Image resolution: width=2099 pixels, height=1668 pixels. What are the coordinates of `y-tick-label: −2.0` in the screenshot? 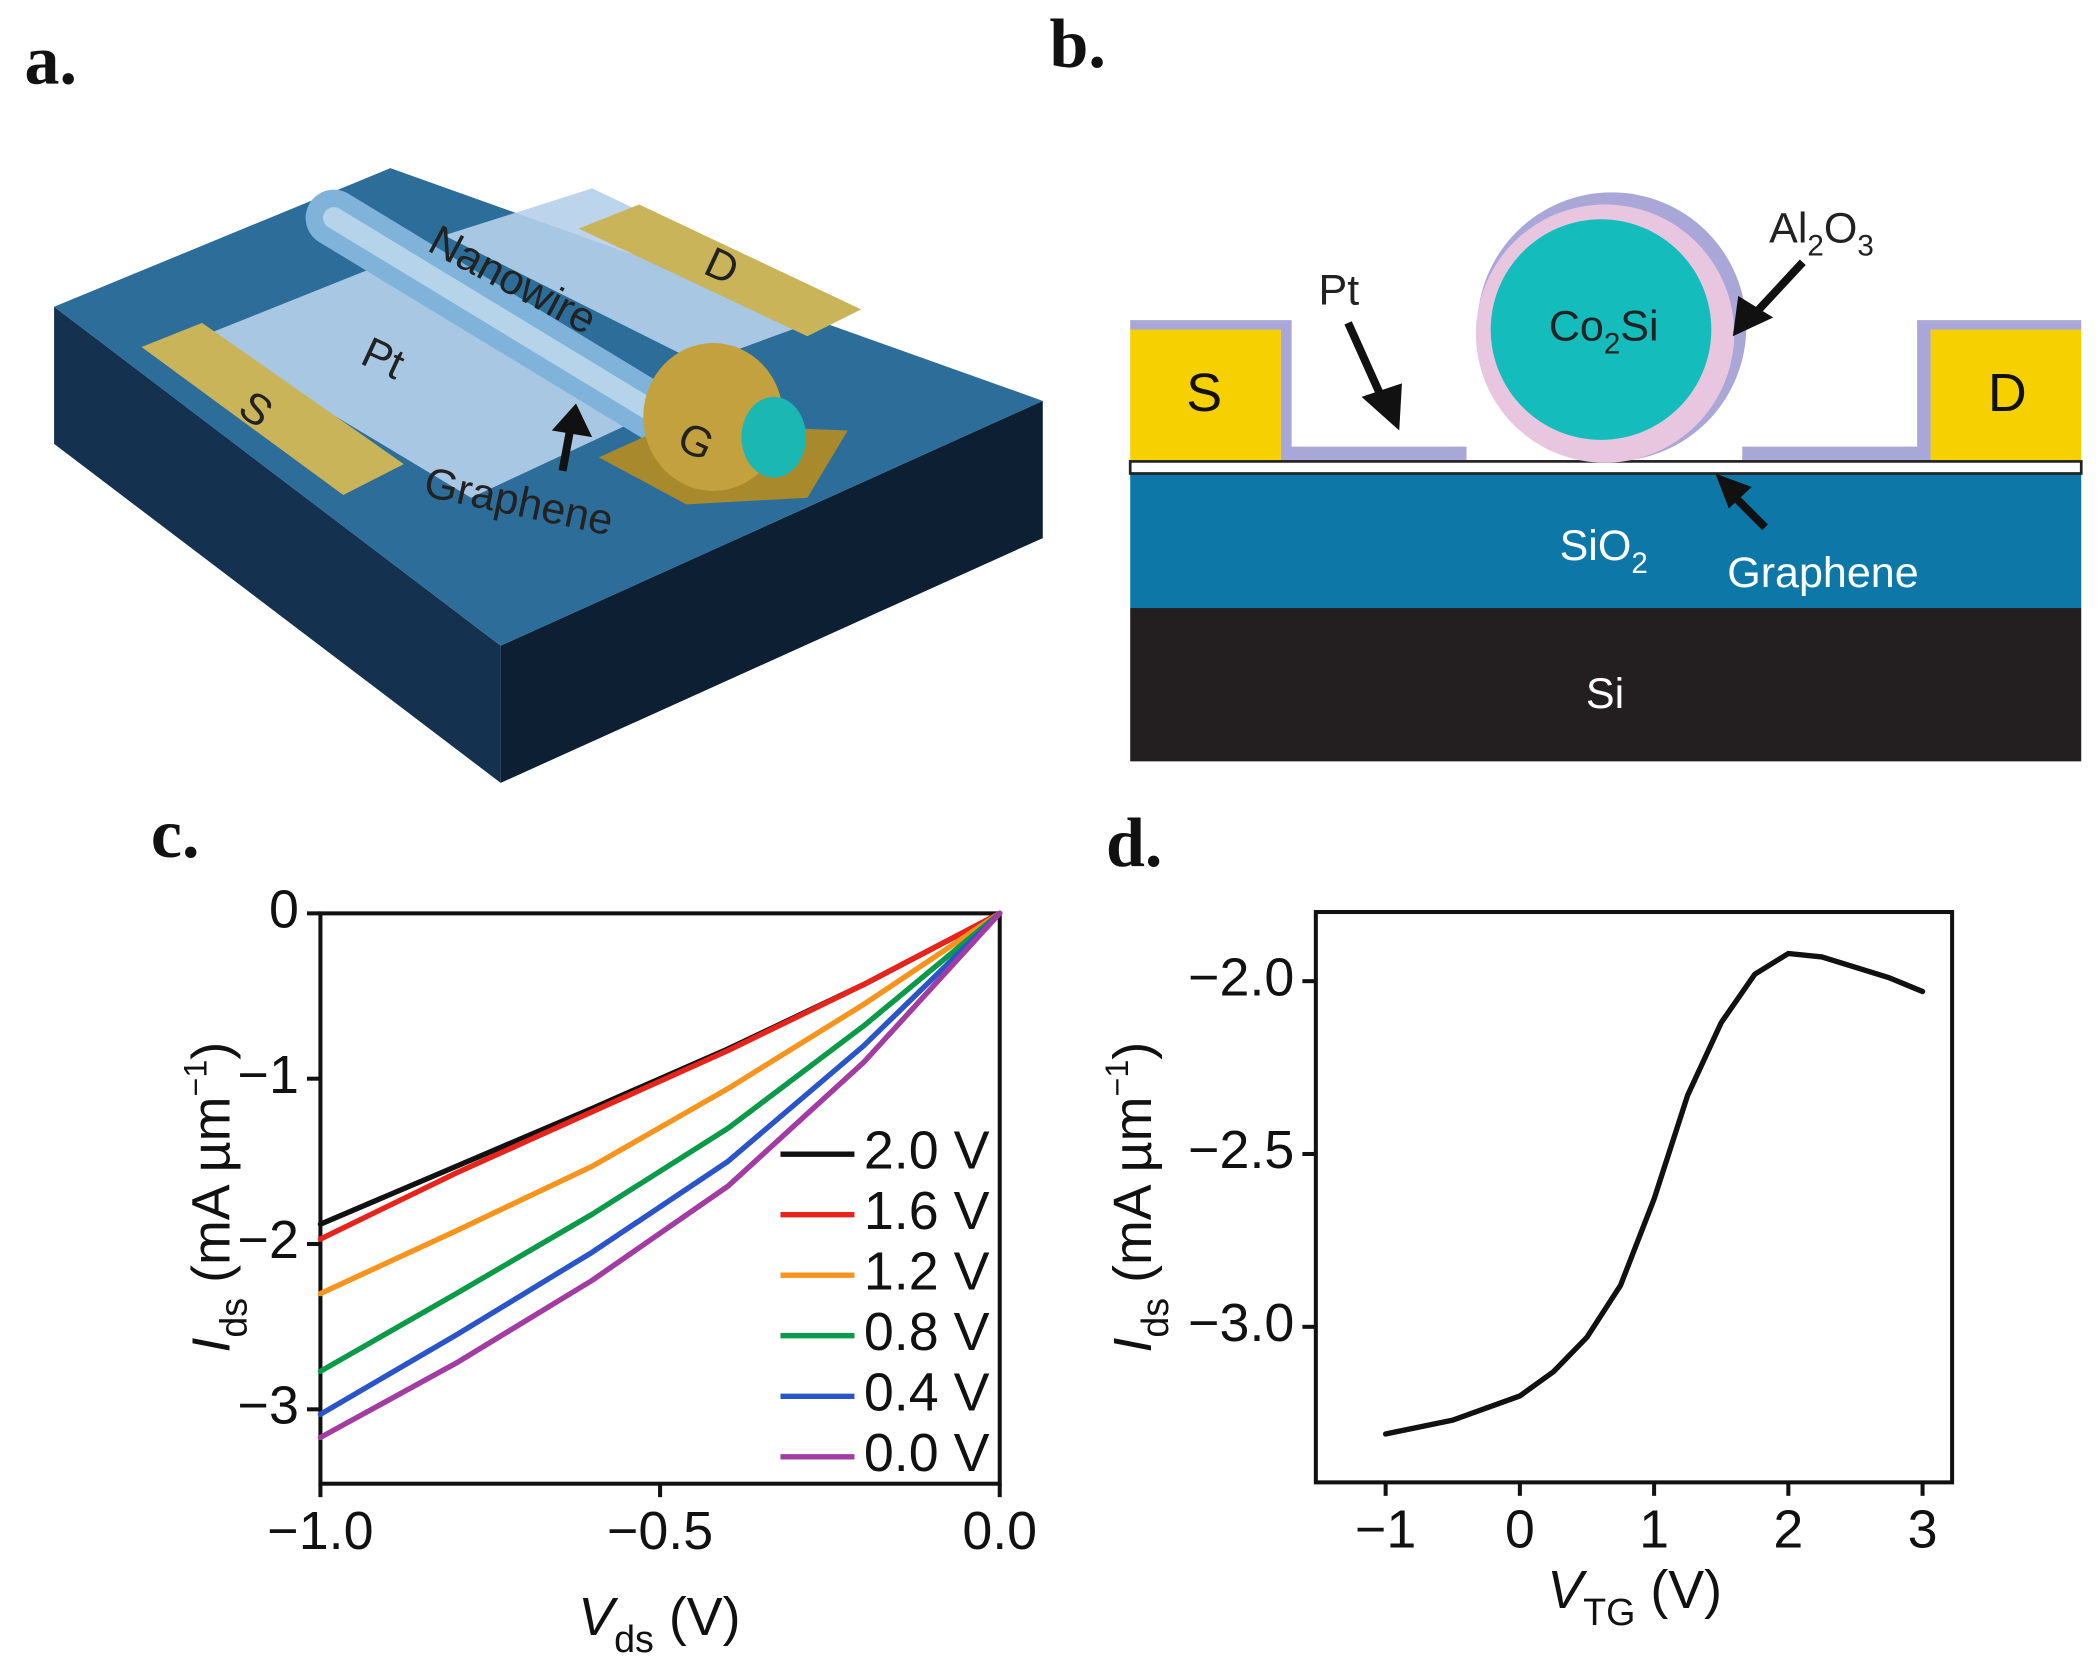 It's located at (1241, 977).